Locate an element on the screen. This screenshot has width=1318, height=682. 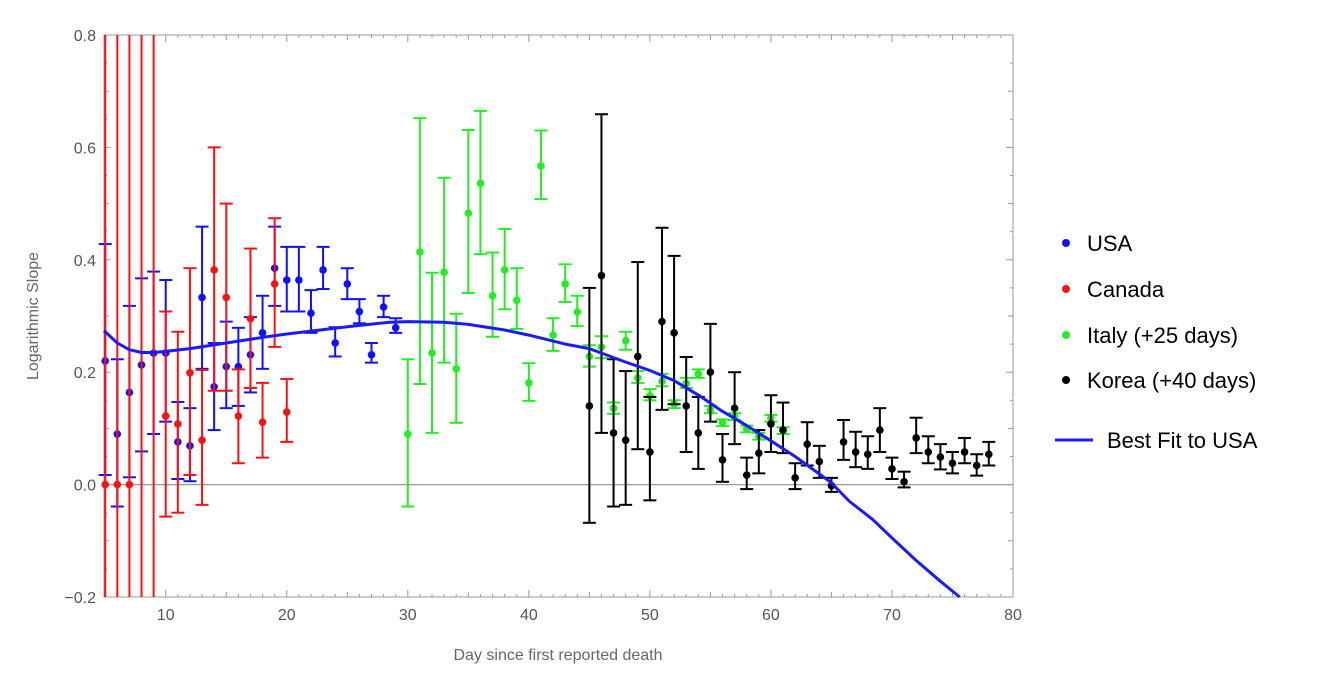
x-axis-label: Day since first reported death is located at coordinates (558, 655).